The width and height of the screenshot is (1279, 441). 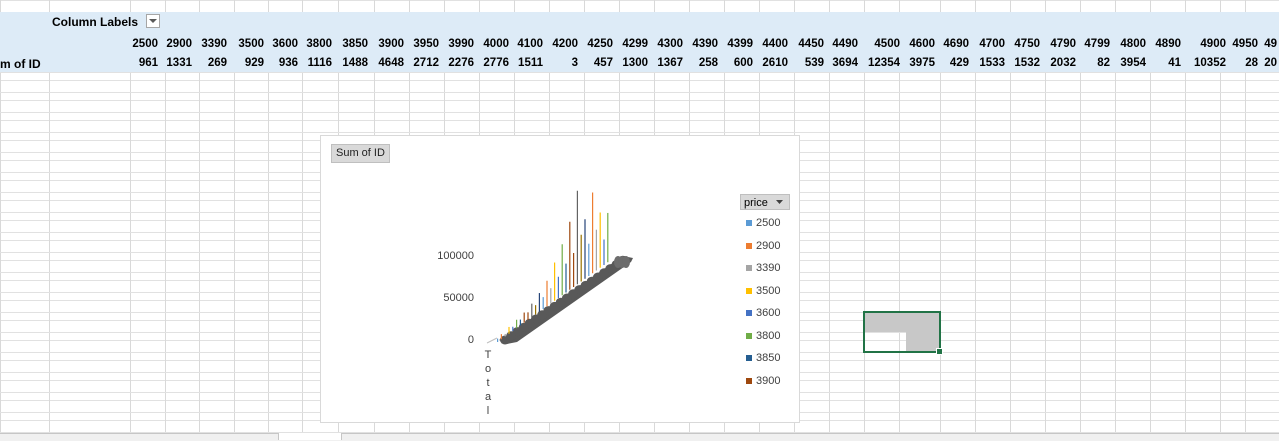 What do you see at coordinates (288, 63) in the screenshot?
I see `sum-of-id-value: 936` at bounding box center [288, 63].